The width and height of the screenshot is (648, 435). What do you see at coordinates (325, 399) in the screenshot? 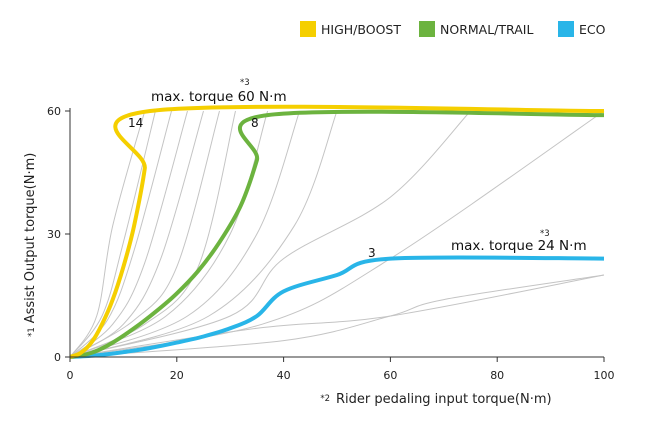
I see `x-axis-note: *2` at bounding box center [325, 399].